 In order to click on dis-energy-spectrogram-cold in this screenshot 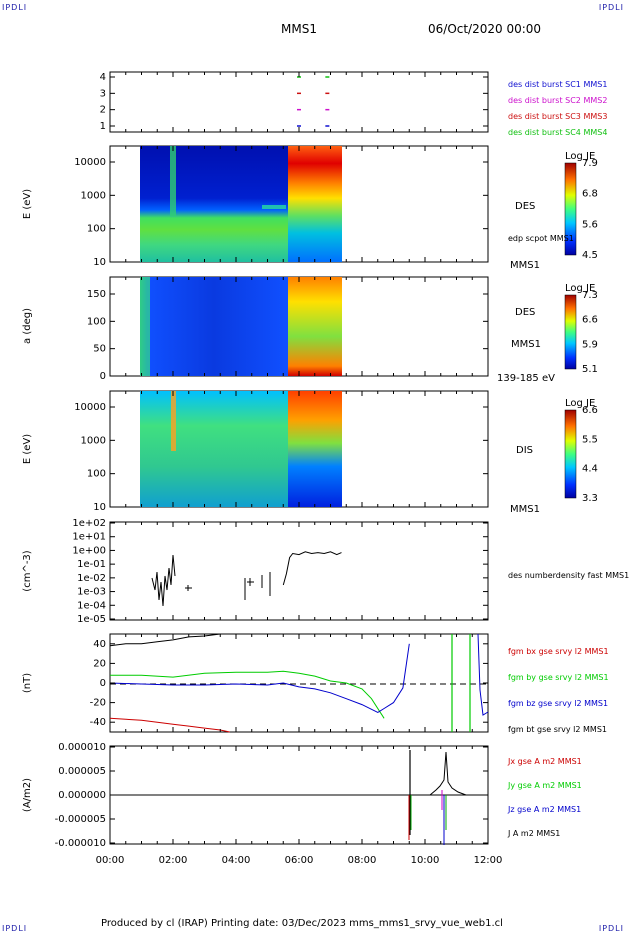, I will do `click(214, 449)`.